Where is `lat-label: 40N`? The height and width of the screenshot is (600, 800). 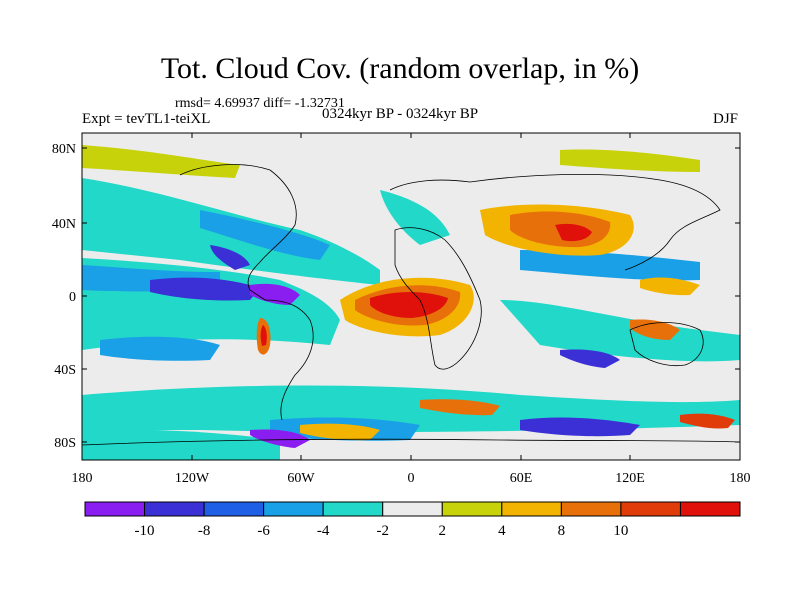
lat-label: 40N is located at coordinates (64, 224).